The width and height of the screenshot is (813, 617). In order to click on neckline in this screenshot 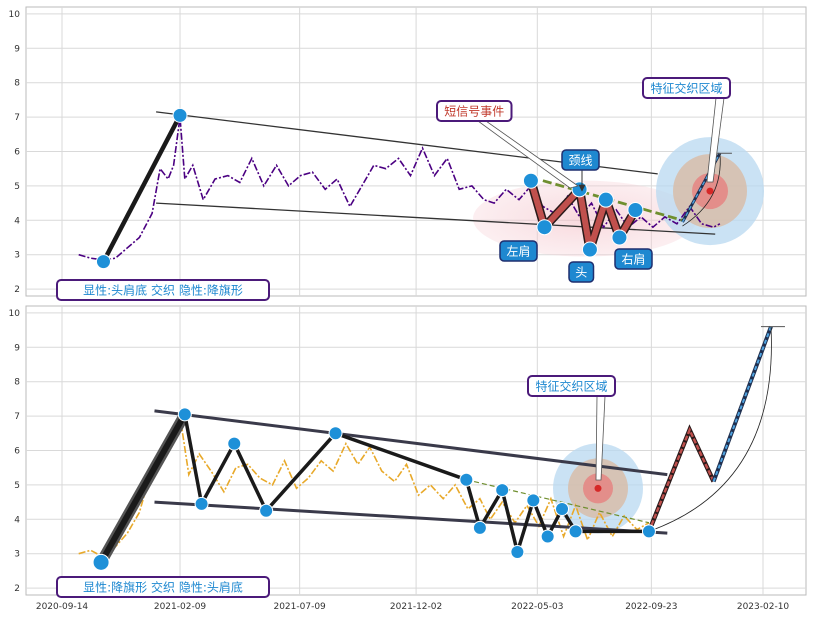, I will do `click(558, 501)`.